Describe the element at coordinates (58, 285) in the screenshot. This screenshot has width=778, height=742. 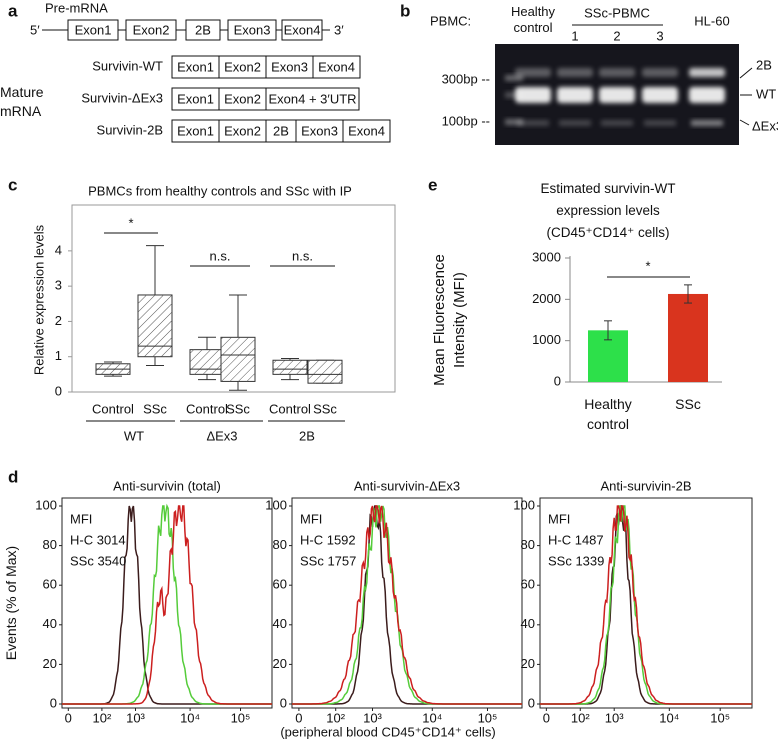
I see `y-tick-label: 3` at that location.